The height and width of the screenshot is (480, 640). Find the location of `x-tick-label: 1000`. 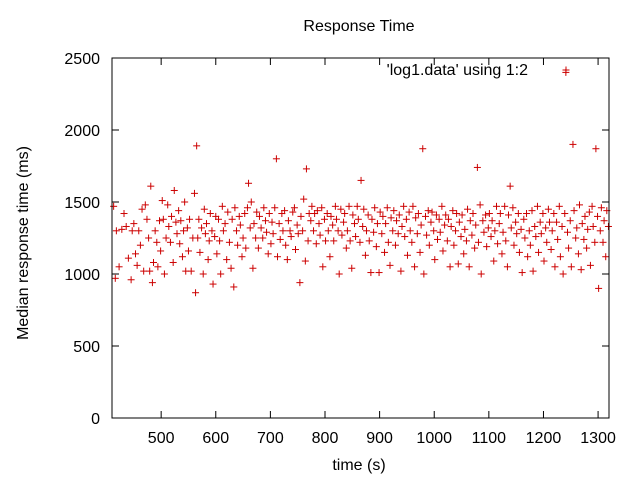

x-tick-label: 1000 is located at coordinates (434, 438).